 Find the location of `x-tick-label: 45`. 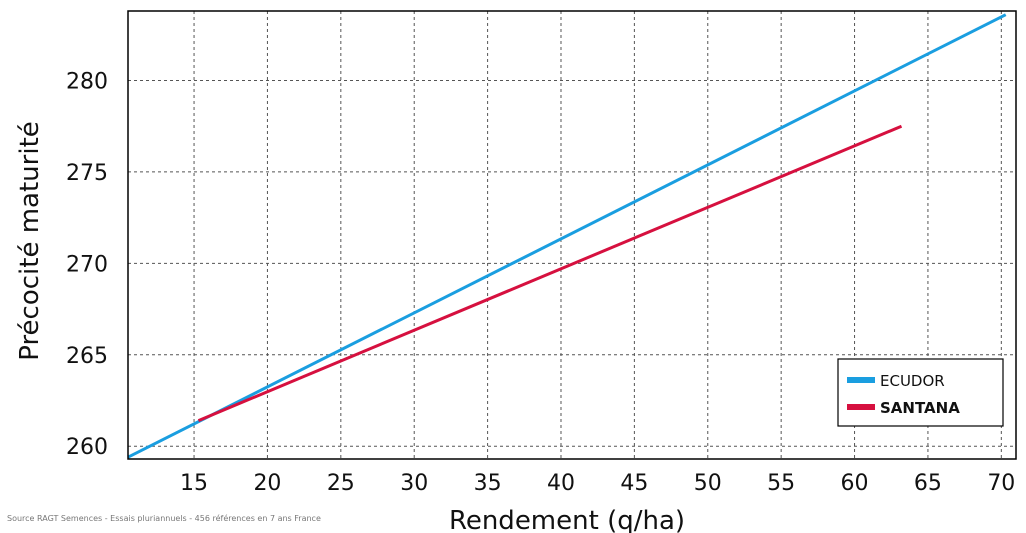

x-tick-label: 45 is located at coordinates (634, 483).